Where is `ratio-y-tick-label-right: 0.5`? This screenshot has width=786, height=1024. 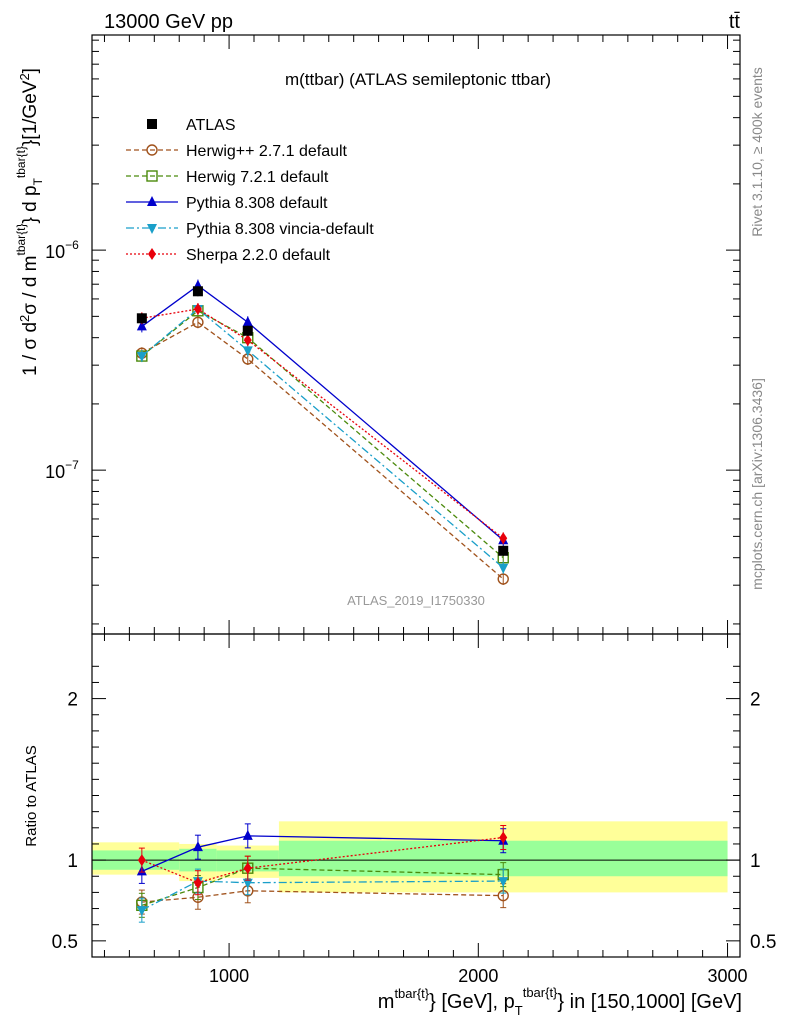
ratio-y-tick-label-right: 0.5 is located at coordinates (763, 942).